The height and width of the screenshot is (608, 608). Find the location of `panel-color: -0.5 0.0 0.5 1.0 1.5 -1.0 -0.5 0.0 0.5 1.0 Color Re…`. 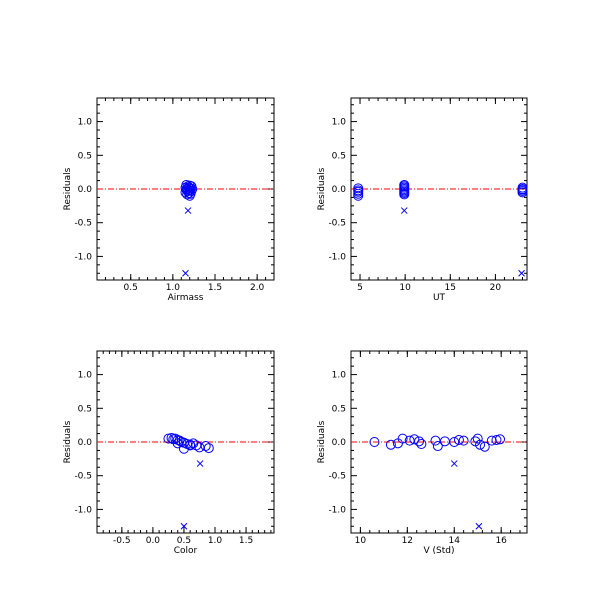

panel-color: -0.5 0.0 0.5 1.0 1.5 -1.0 -0.5 0.0 0.5 1.0 Color Re… is located at coordinates (169, 453).